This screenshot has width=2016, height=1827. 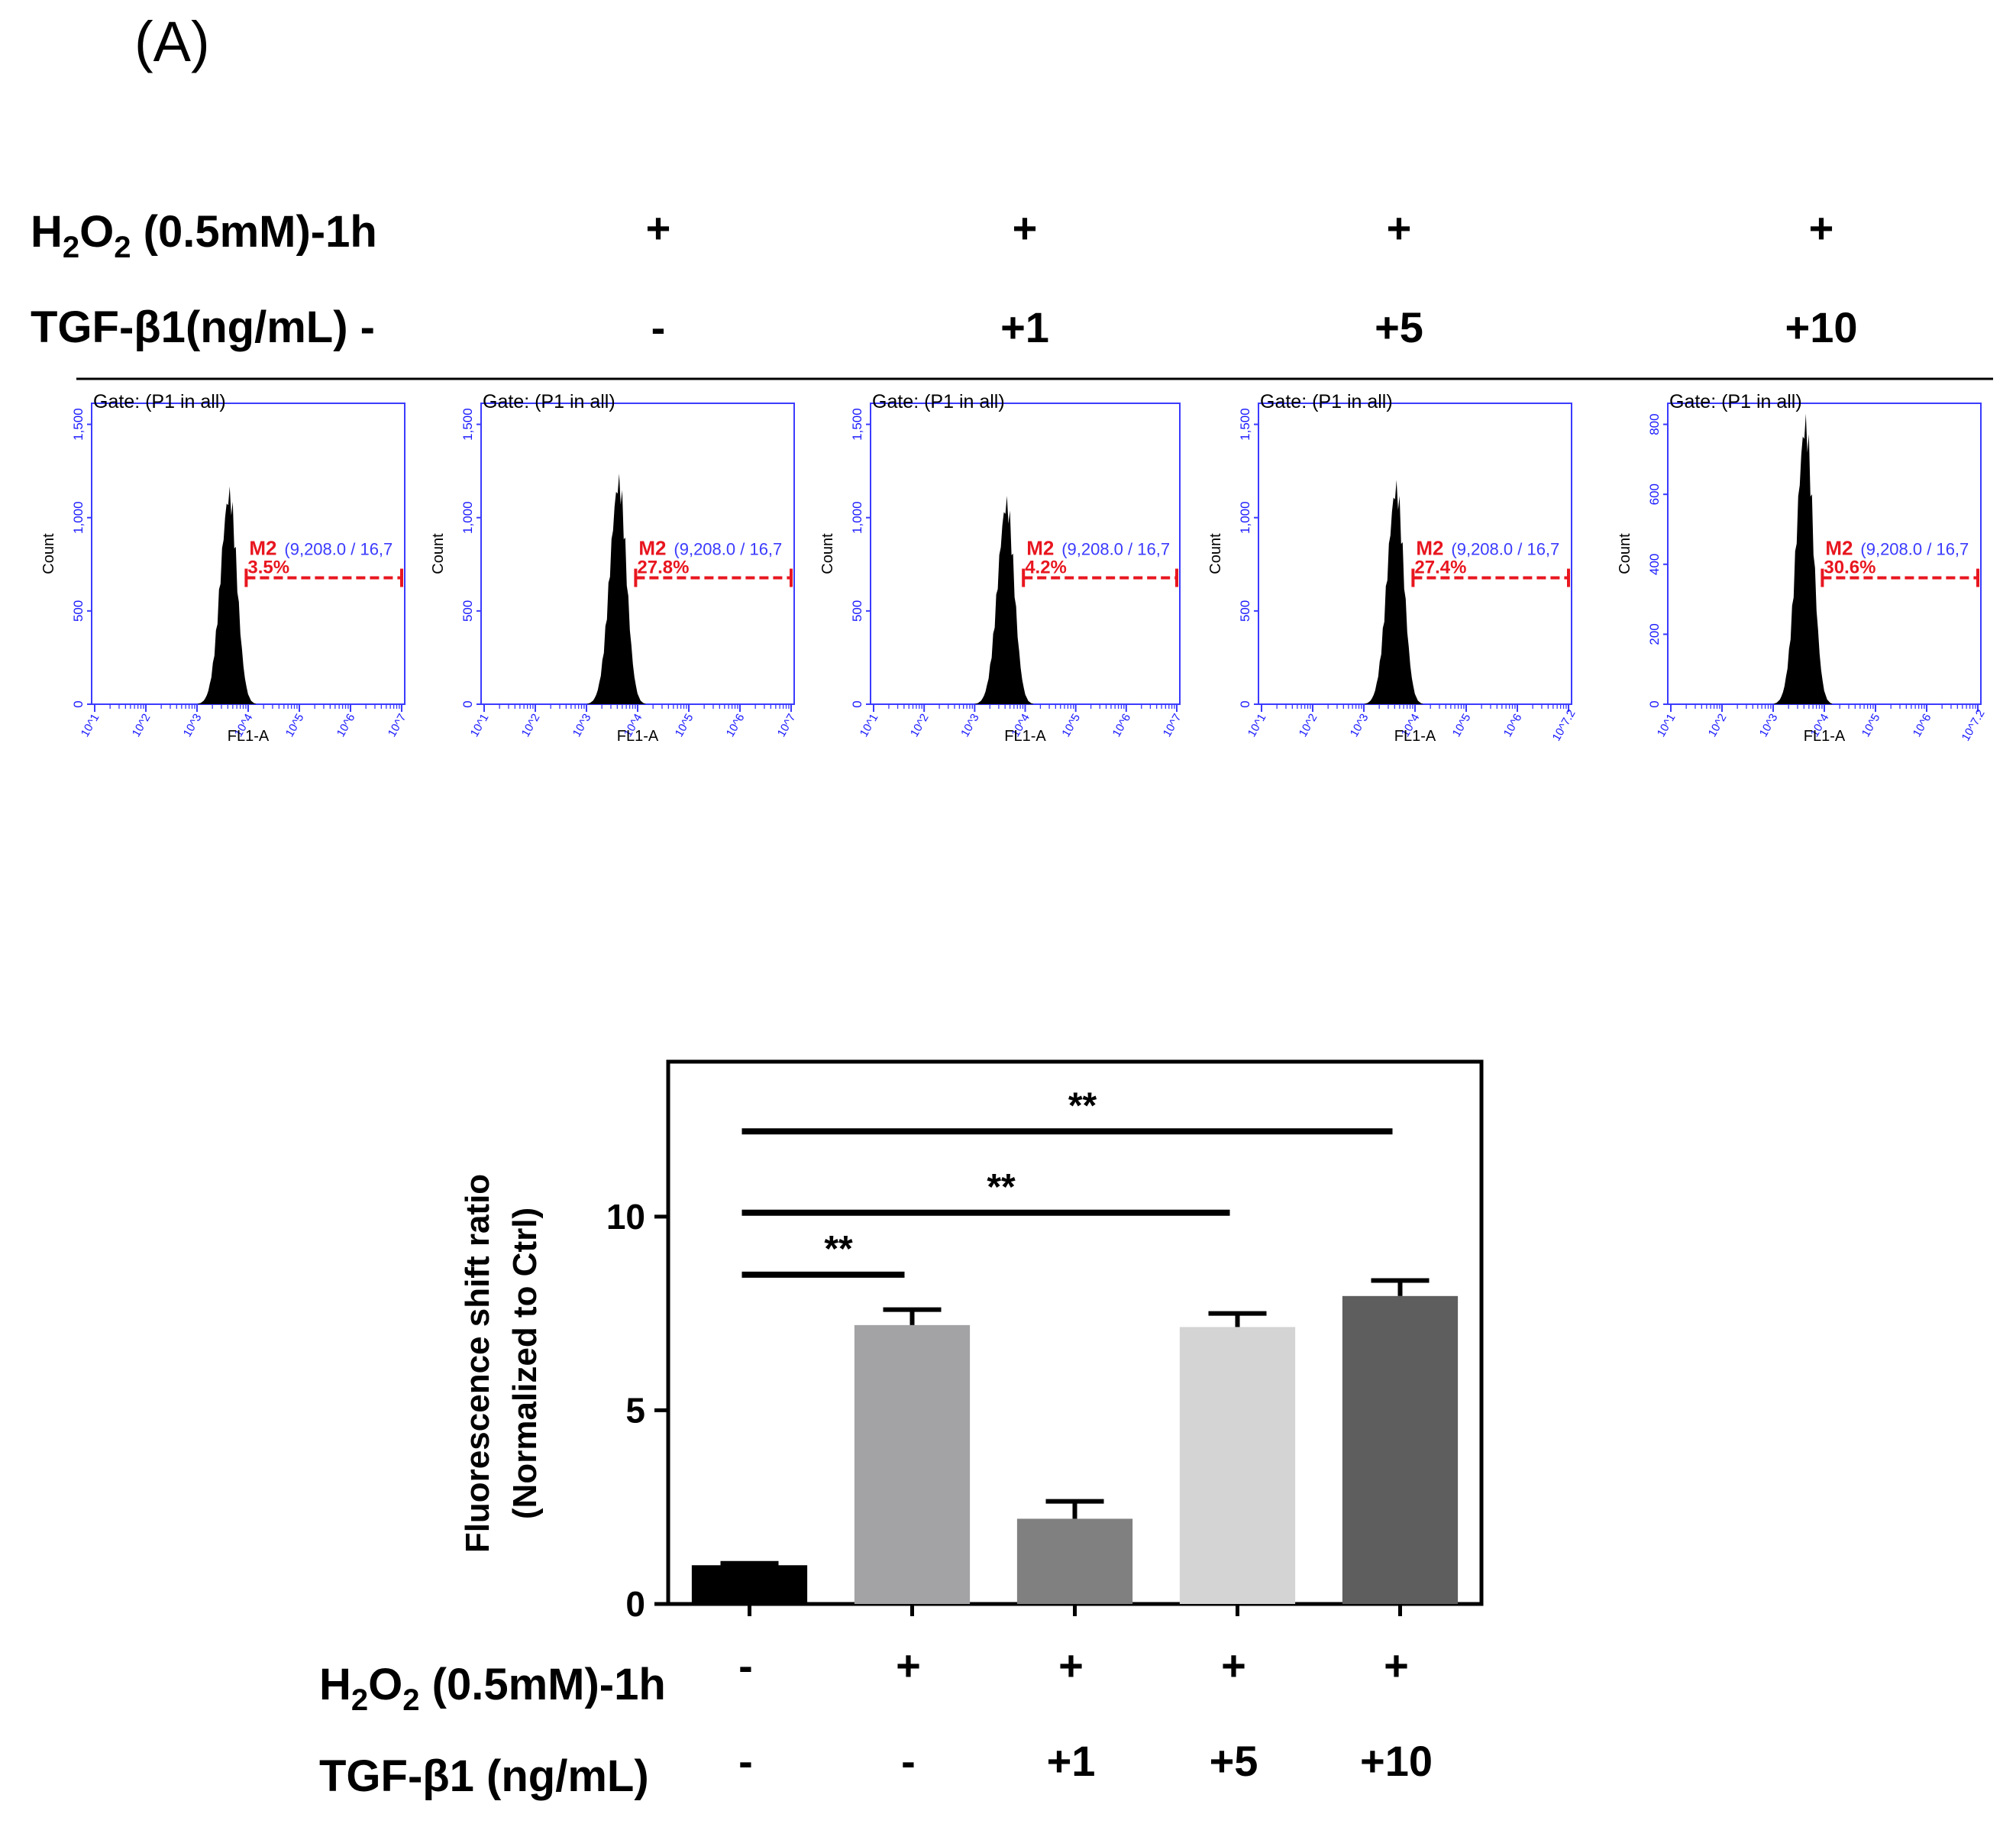 I want to click on histogram-x-tick-label: 10^7, so click(x=398, y=726).